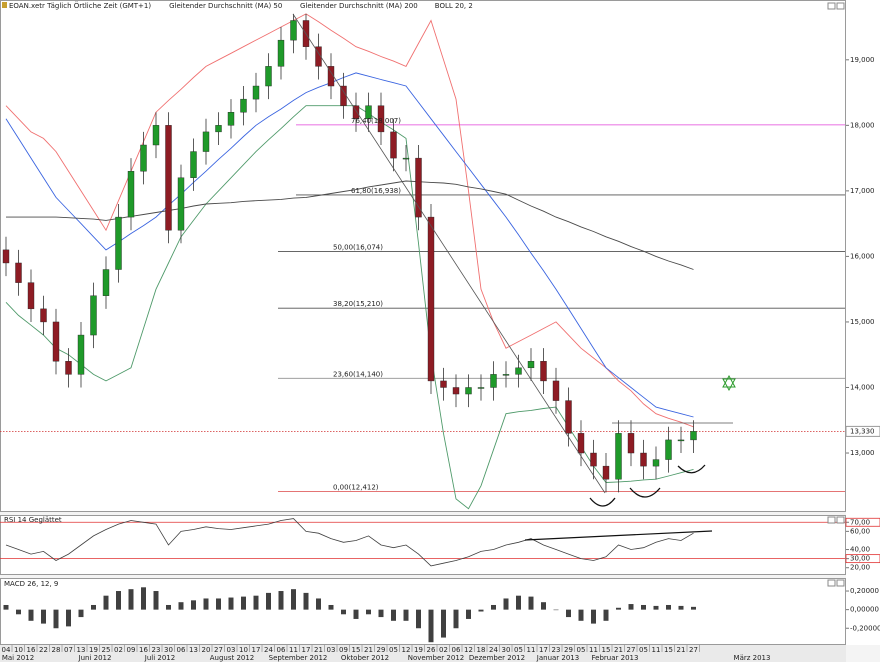  Describe the element at coordinates (864, 610) in the screenshot. I see `y-tick-label: 0,00000` at that location.